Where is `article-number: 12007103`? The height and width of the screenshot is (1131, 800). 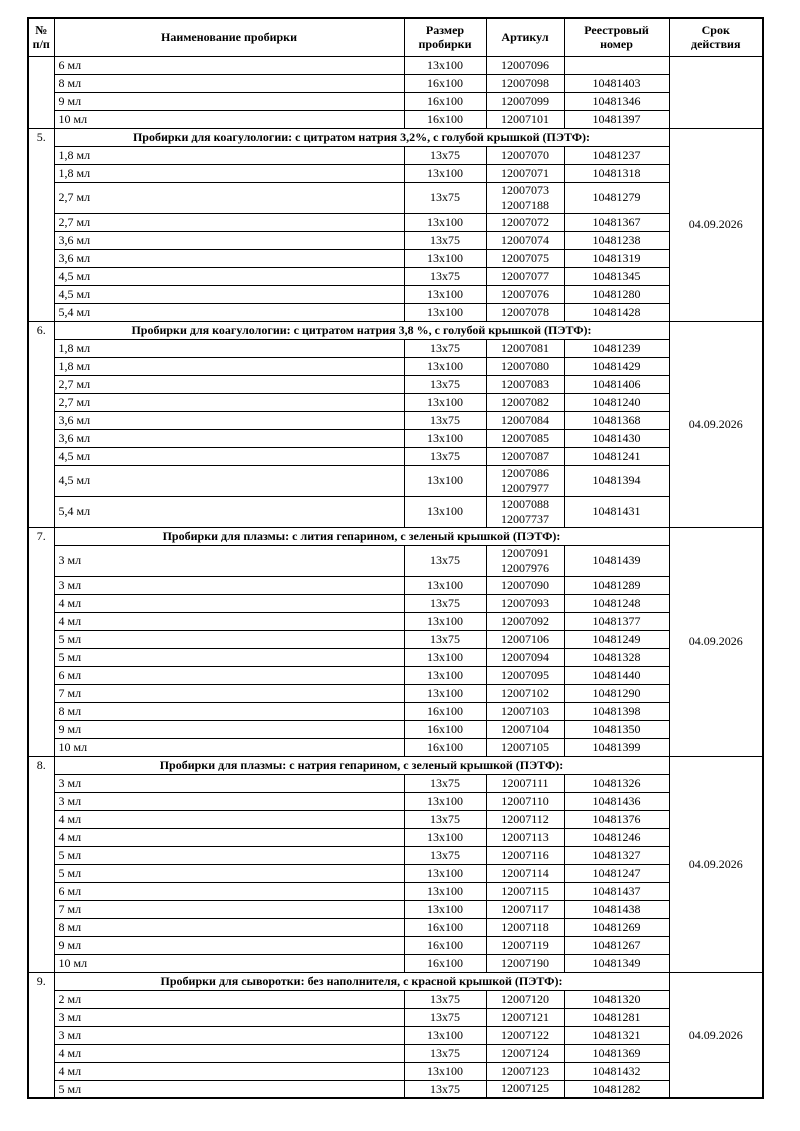 article-number: 12007103 is located at coordinates (525, 710).